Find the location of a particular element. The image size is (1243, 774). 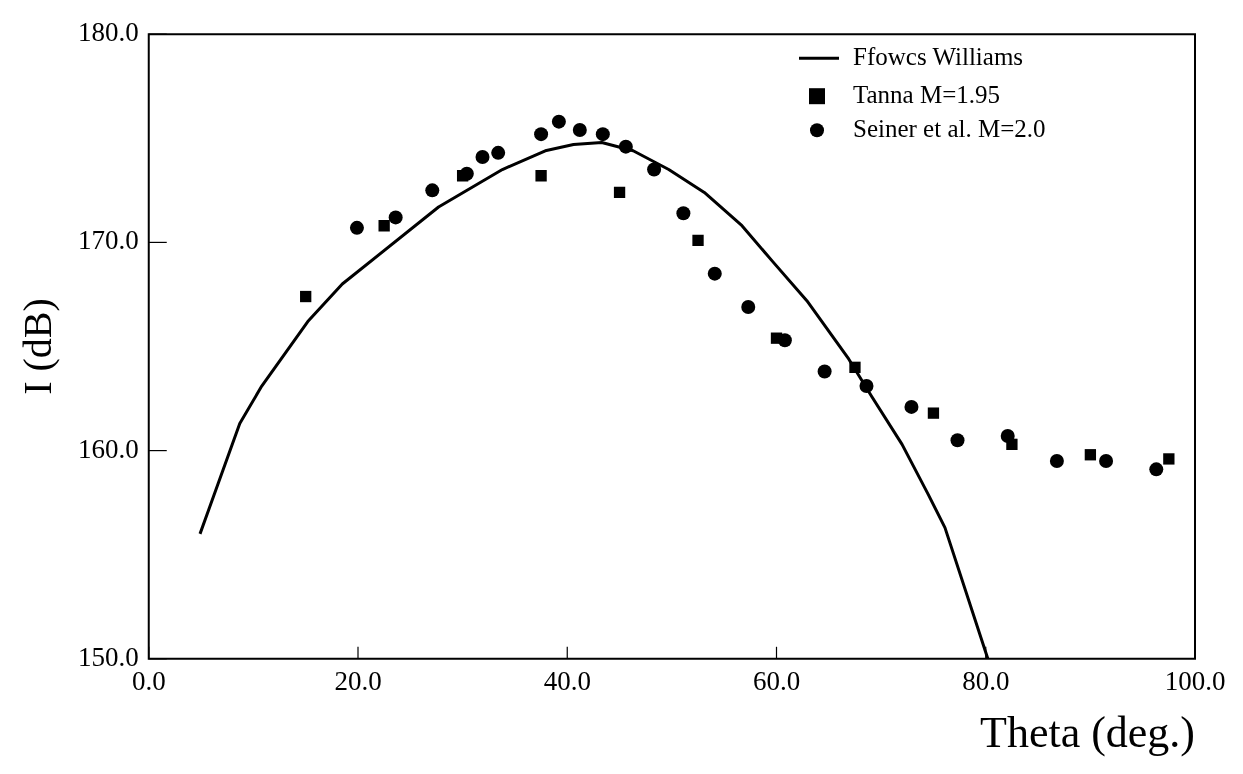

y-tick-label: 170.0 is located at coordinates (108, 240).